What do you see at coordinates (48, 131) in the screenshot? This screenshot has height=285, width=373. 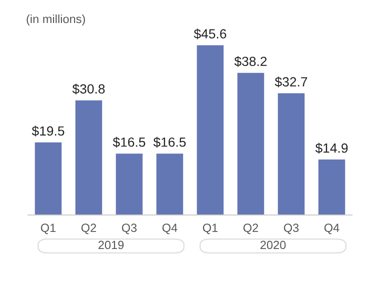 I see `data-label: $19.5` at bounding box center [48, 131].